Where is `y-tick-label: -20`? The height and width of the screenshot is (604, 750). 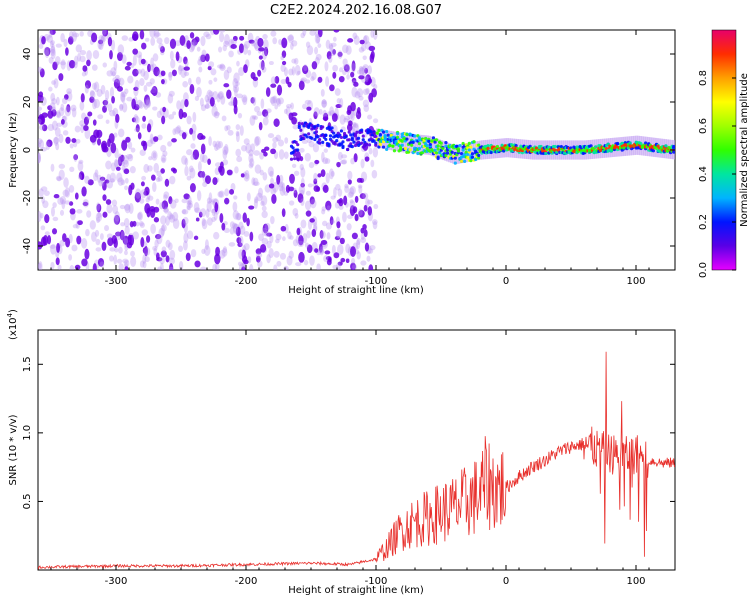 y-tick-label: -20 is located at coordinates (27, 198).